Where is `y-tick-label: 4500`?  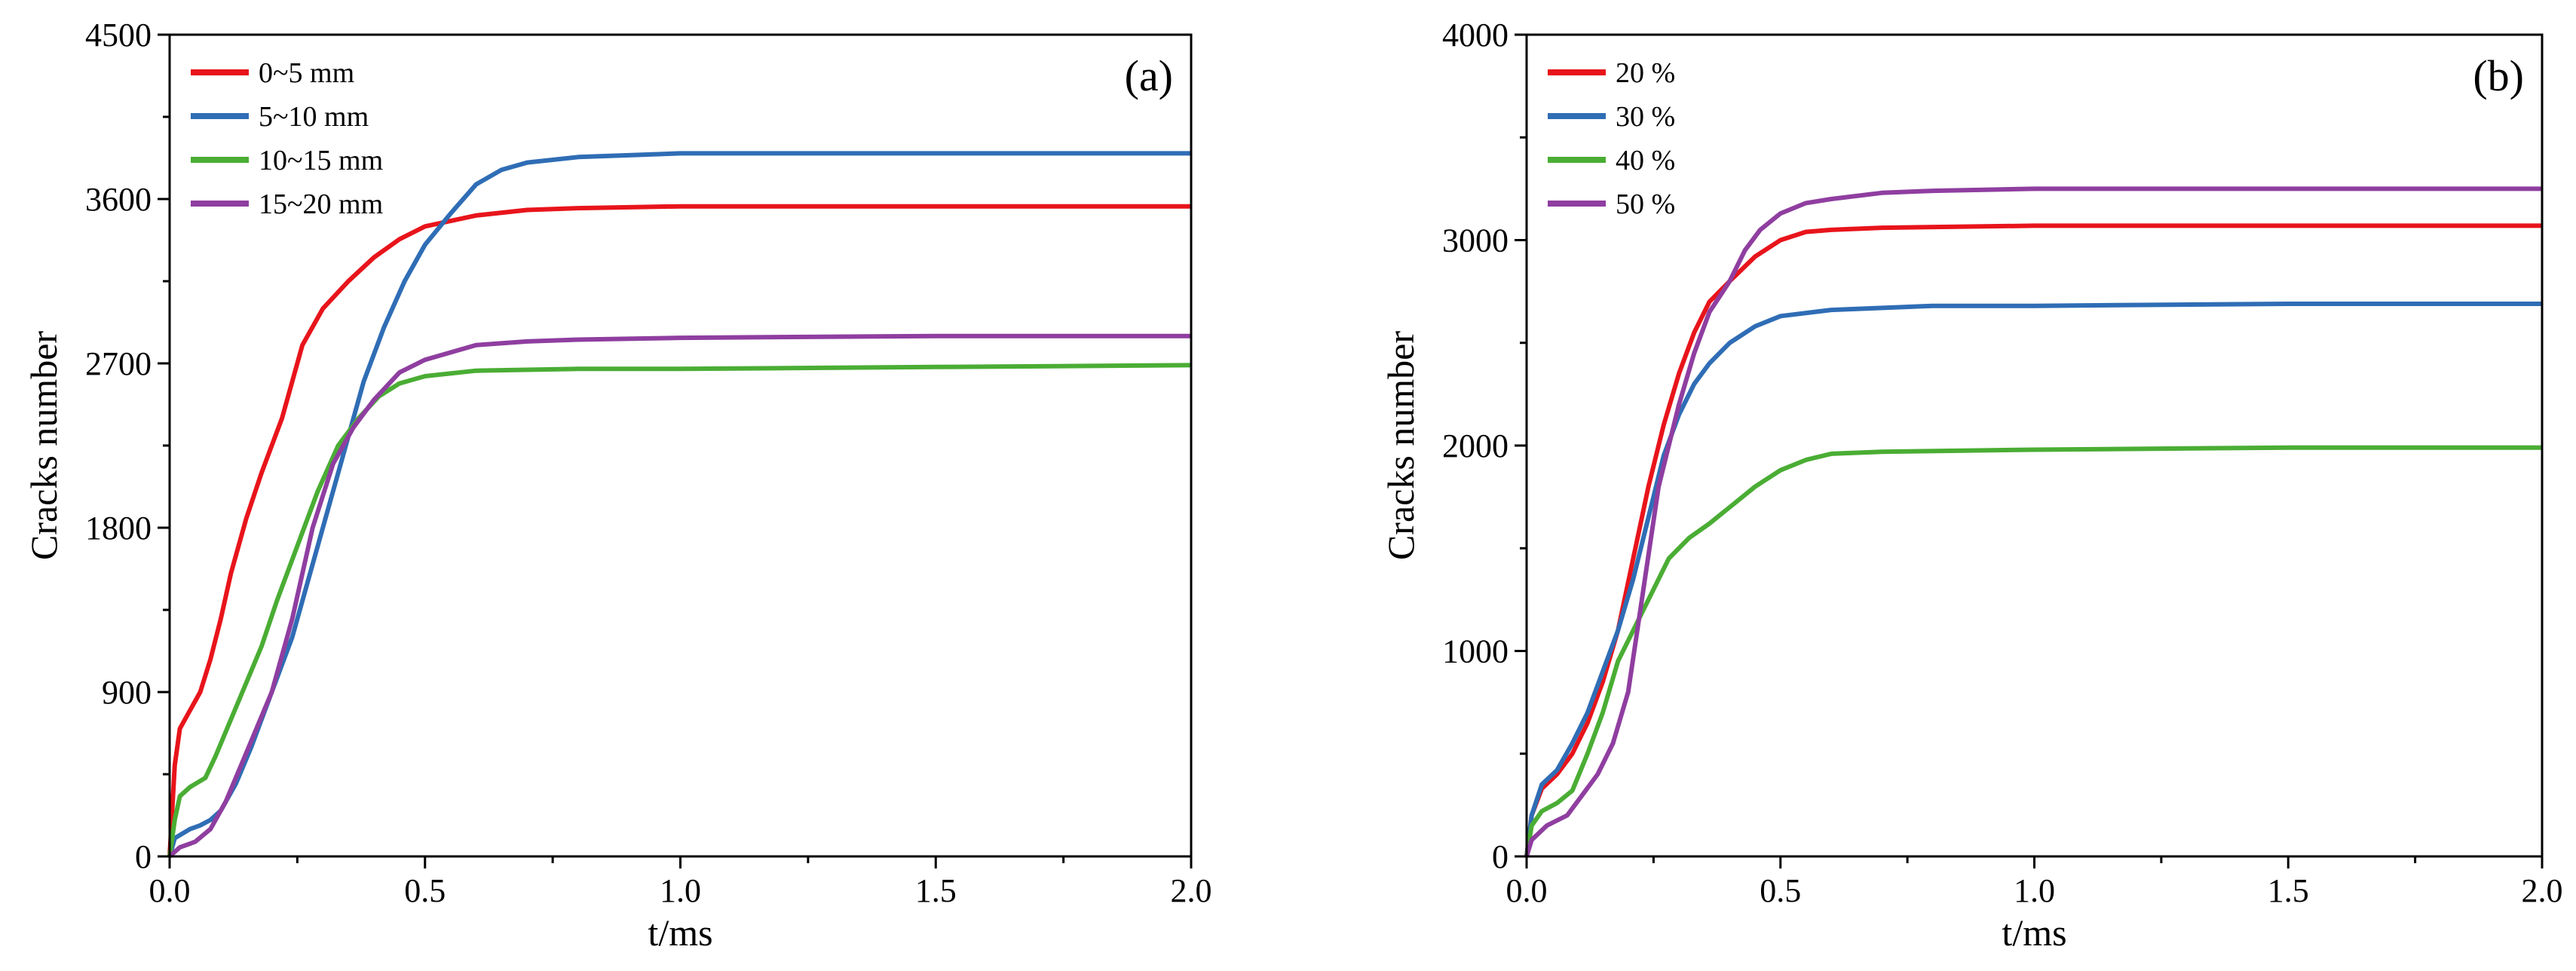 y-tick-label: 4500 is located at coordinates (118, 36).